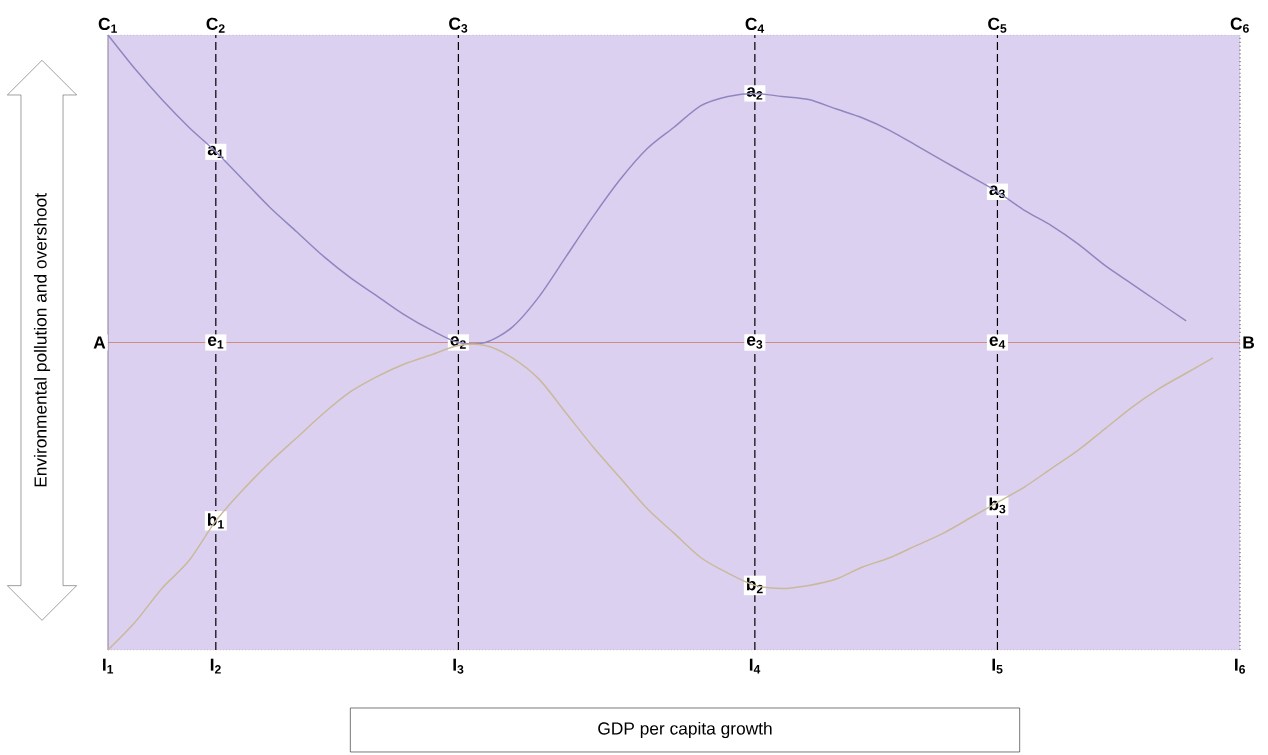 Image resolution: width=1268 pixels, height=755 pixels. Describe the element at coordinates (1240, 666) in the screenshot. I see `x-tick-label: I$_{6}$` at that location.